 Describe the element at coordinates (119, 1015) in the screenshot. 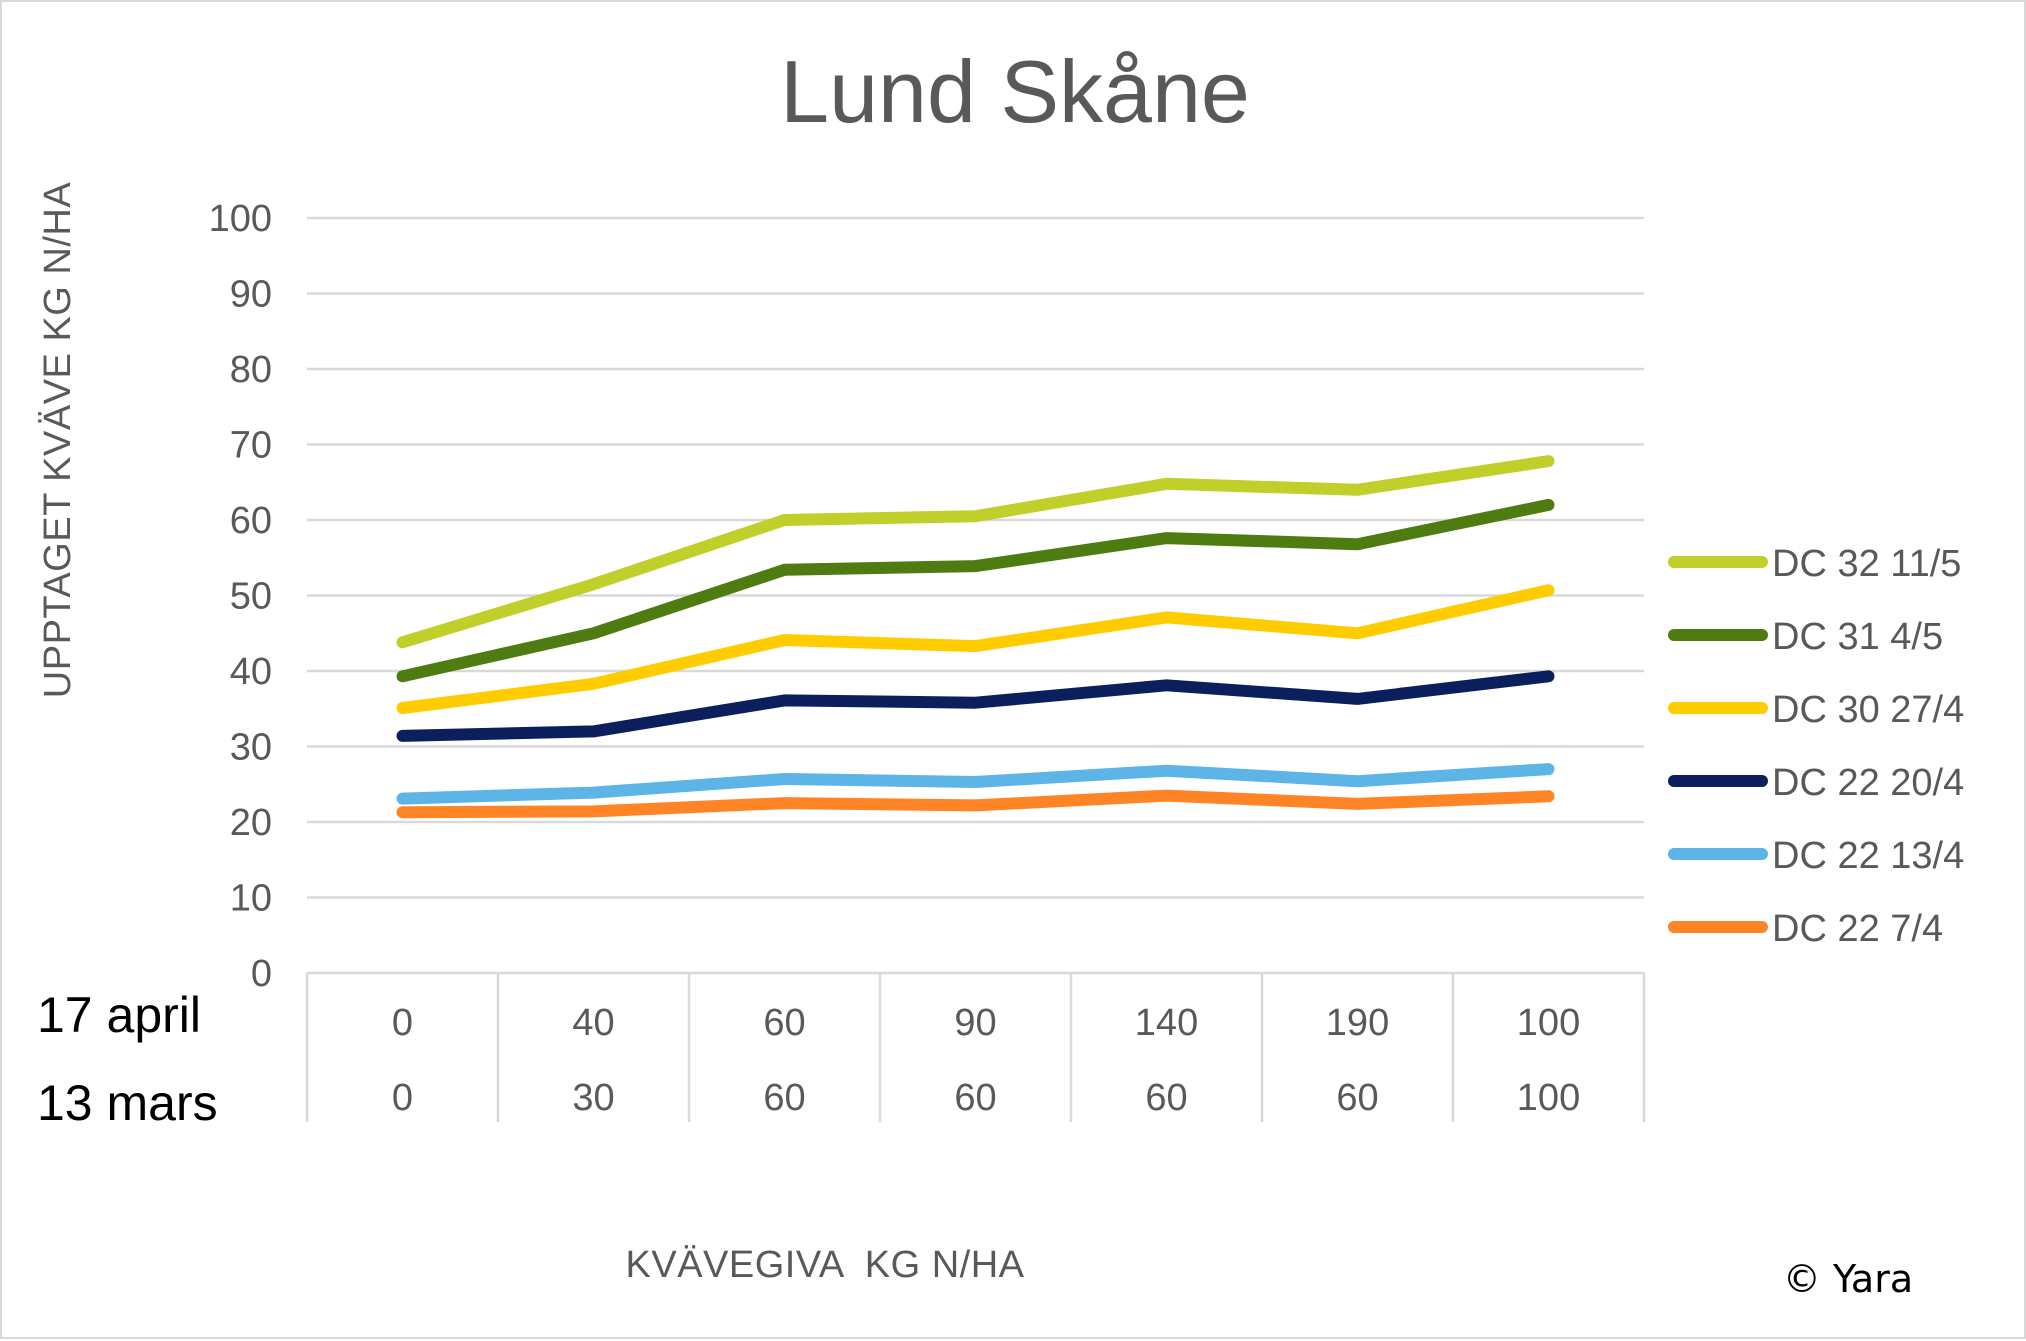

I see `category-row-label: 17 april` at that location.